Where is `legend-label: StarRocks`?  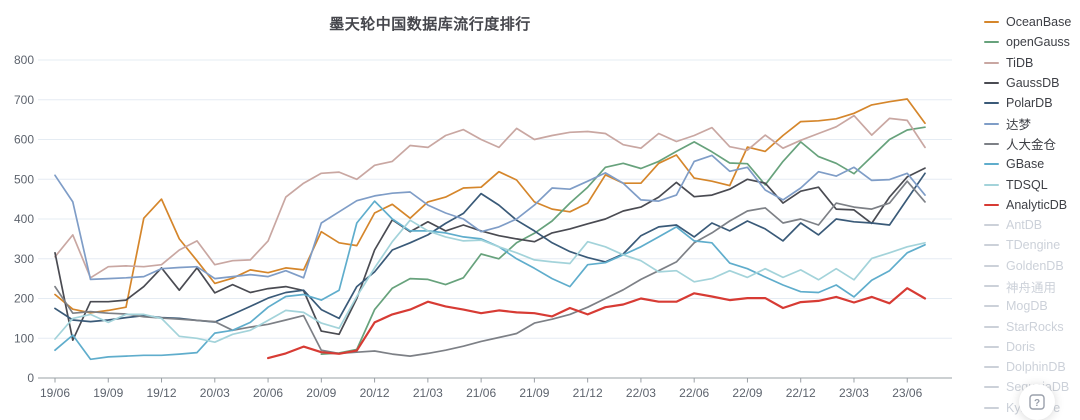
legend-label: StarRocks is located at coordinates (1035, 326).